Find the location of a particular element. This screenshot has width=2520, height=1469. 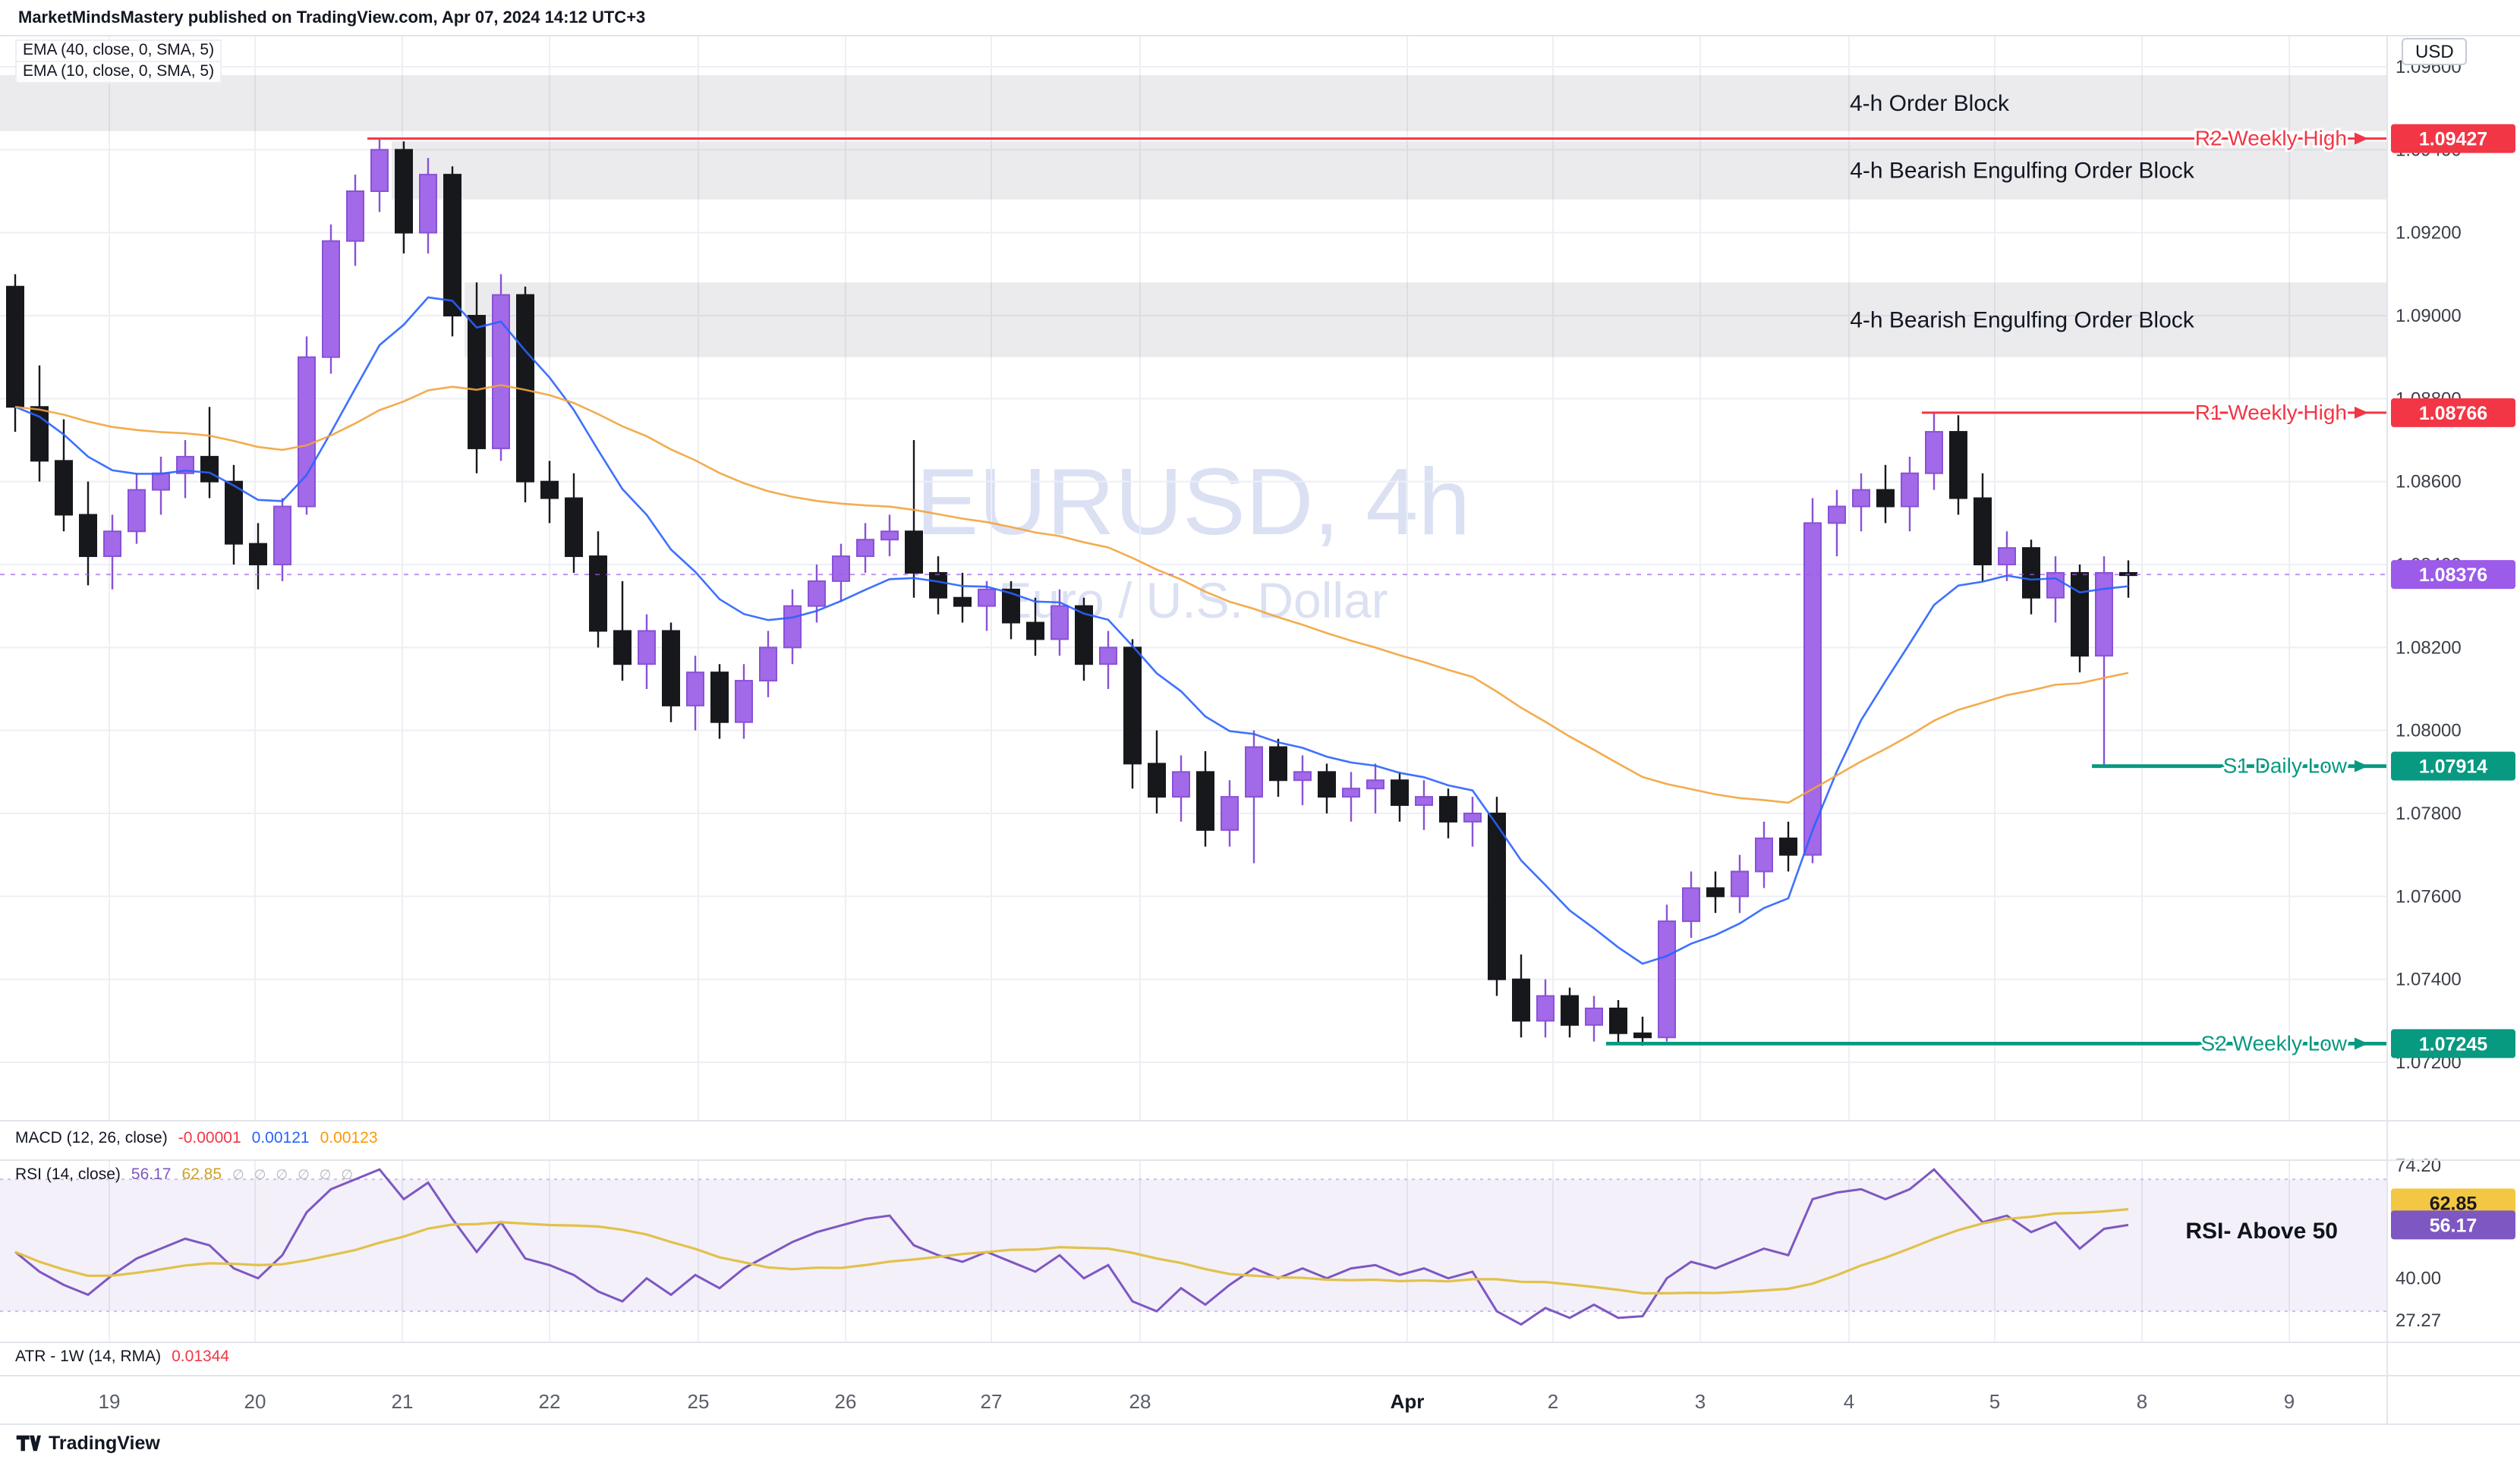

main-pane-separator is located at coordinates (1260, 1120).